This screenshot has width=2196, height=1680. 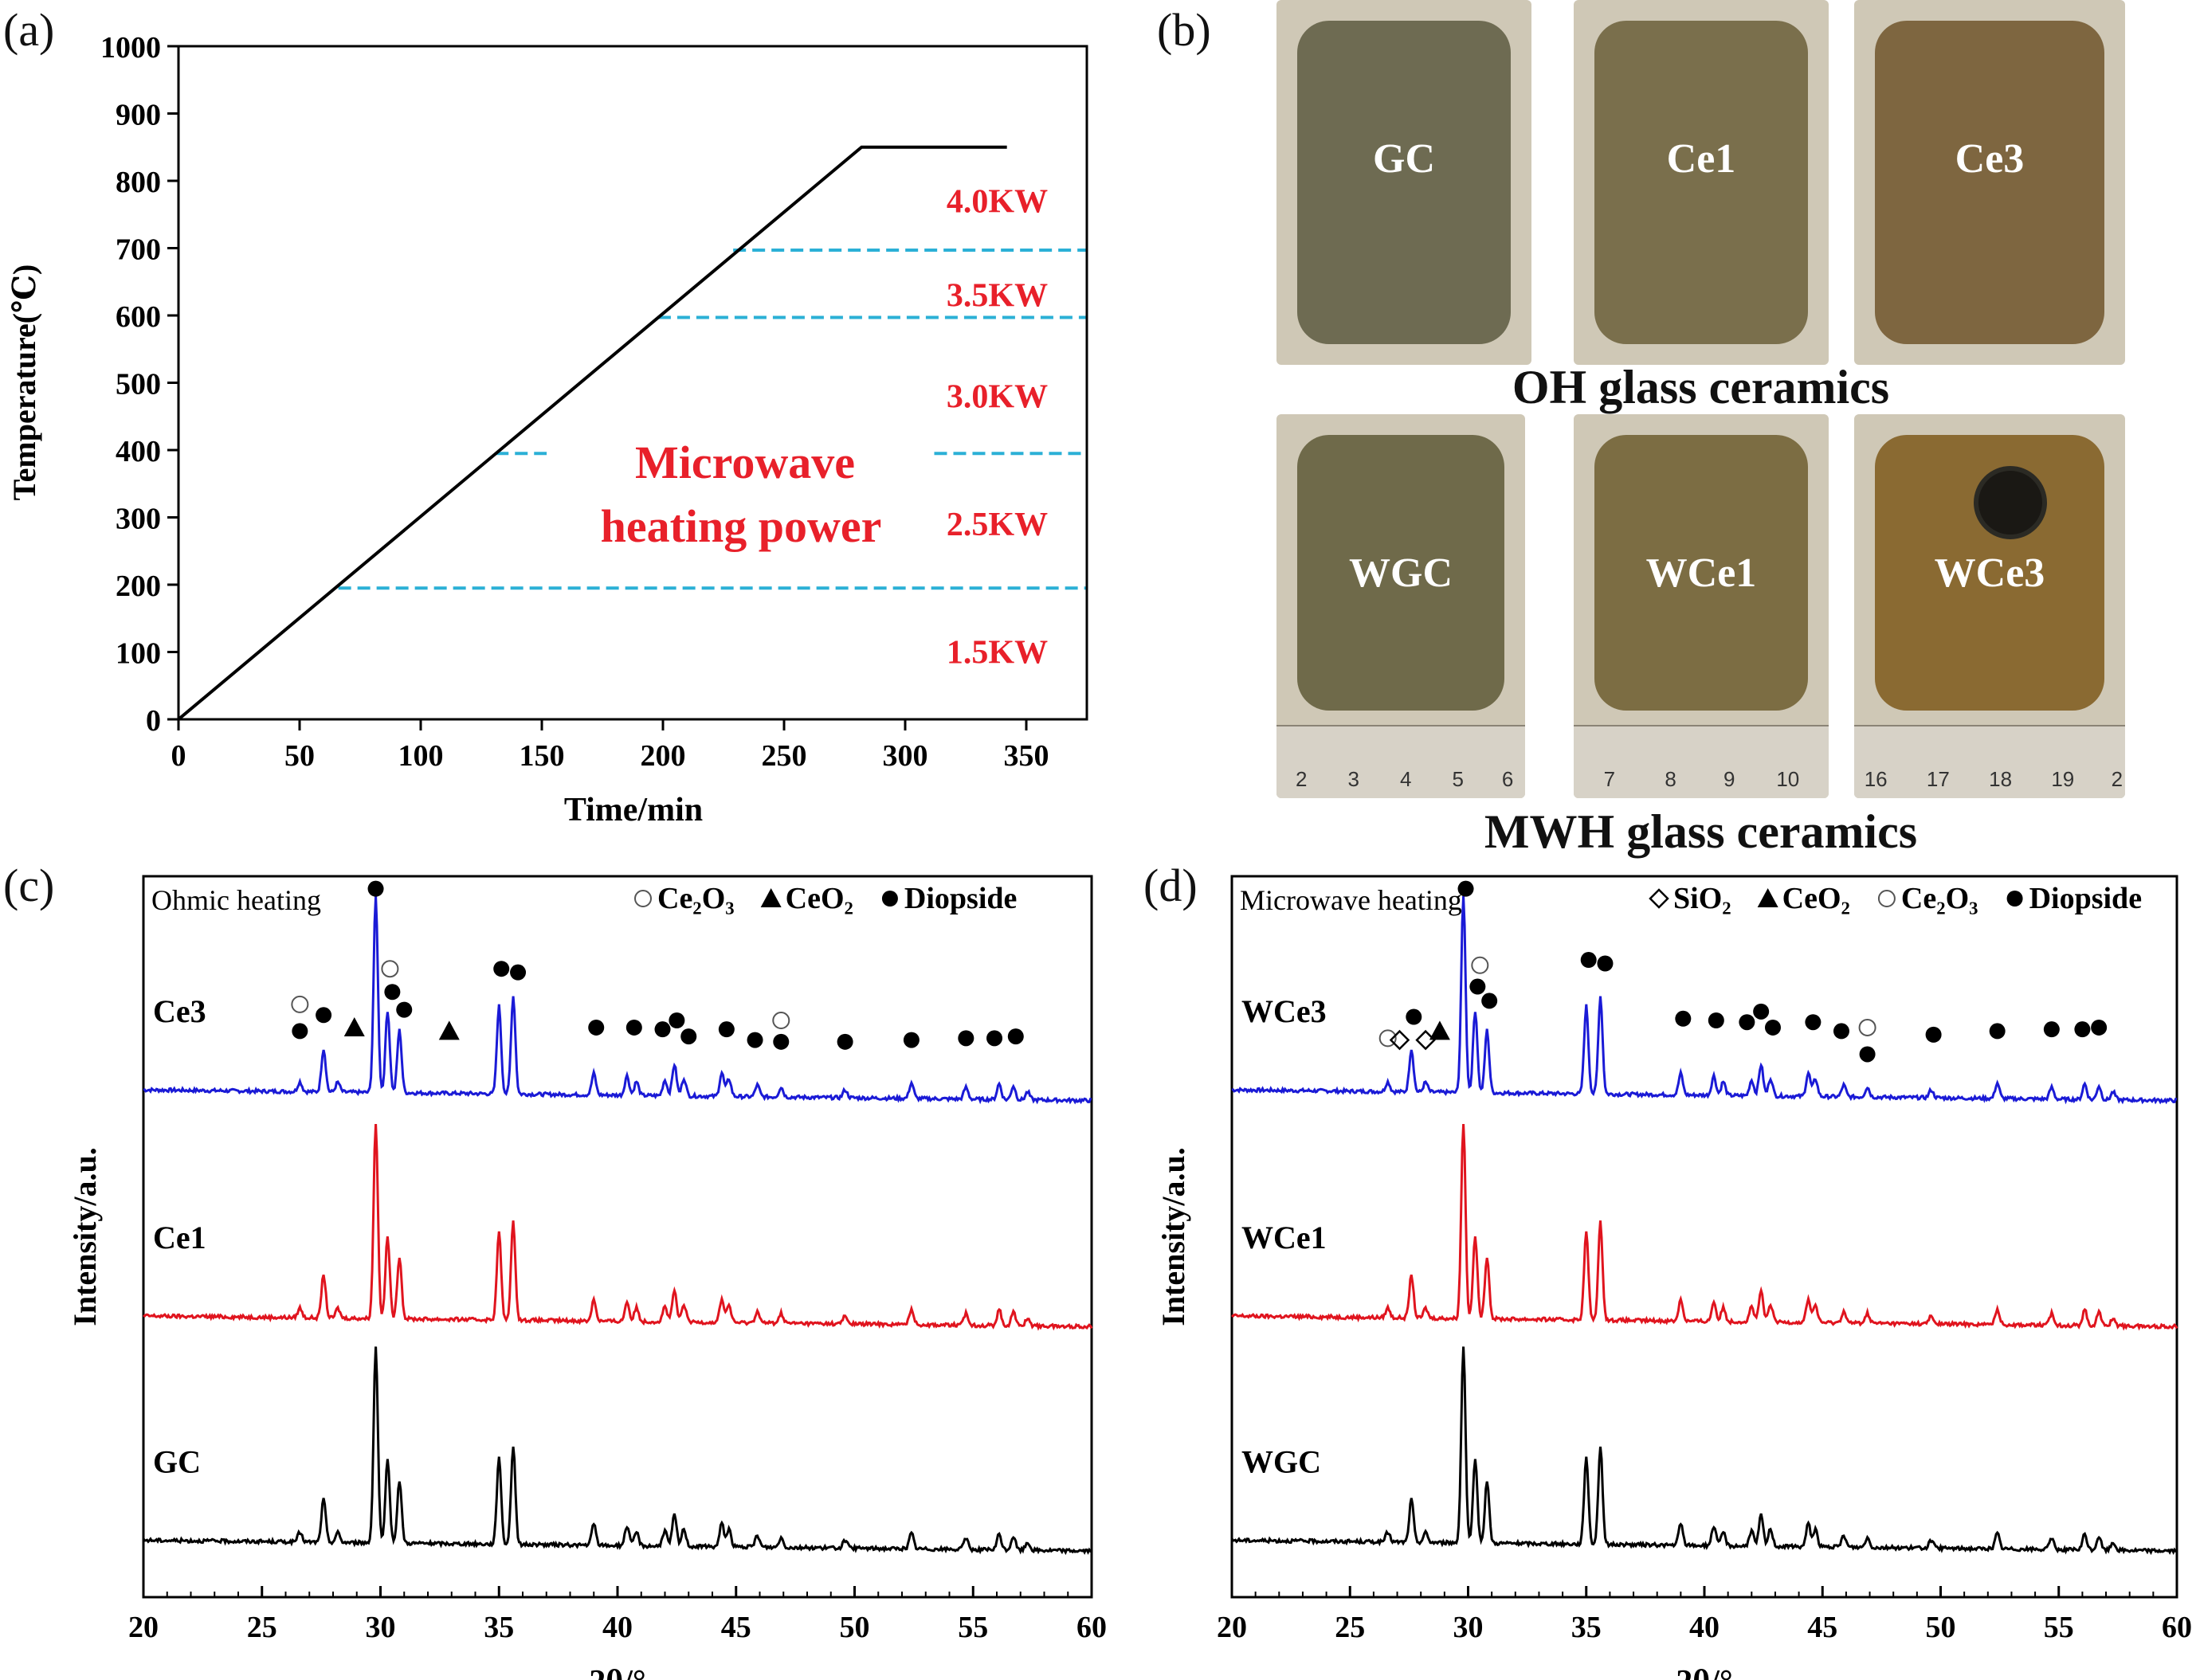 I want to click on sample-label: WCe1, so click(x=1701, y=573).